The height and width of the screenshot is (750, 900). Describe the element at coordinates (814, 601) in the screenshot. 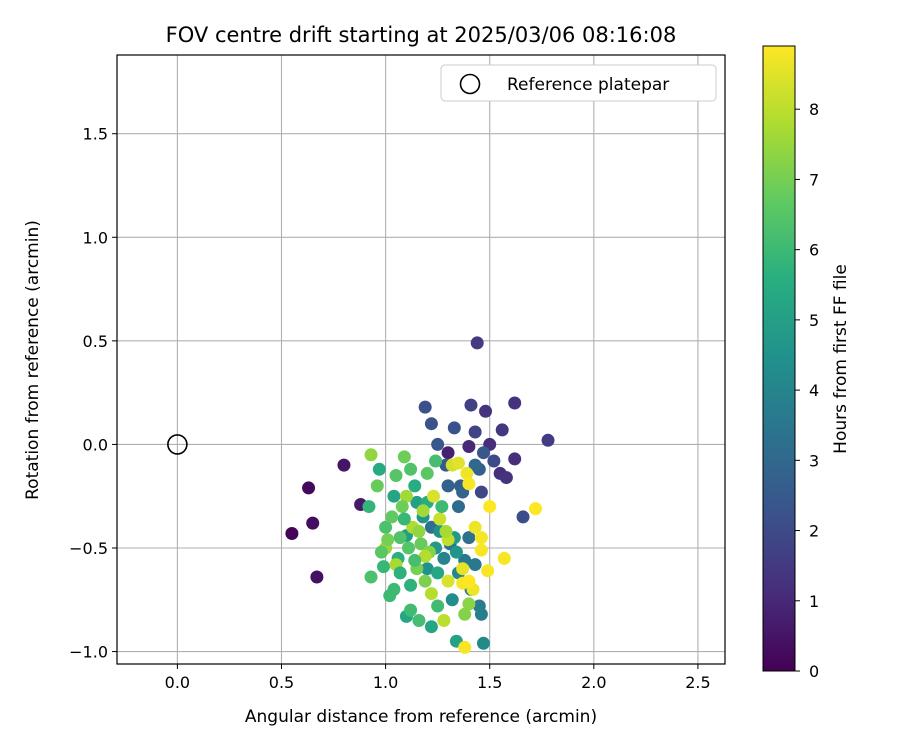

I see `colorbar-tick-label: 1` at that location.